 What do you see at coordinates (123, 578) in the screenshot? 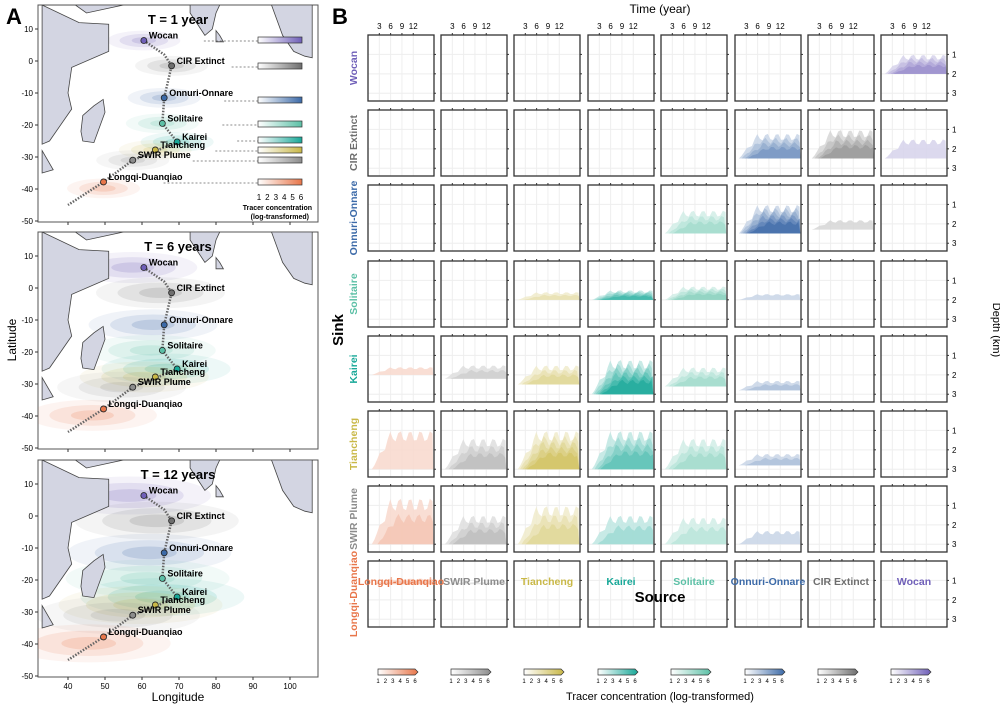
I see `ridge-line` at bounding box center [123, 578].